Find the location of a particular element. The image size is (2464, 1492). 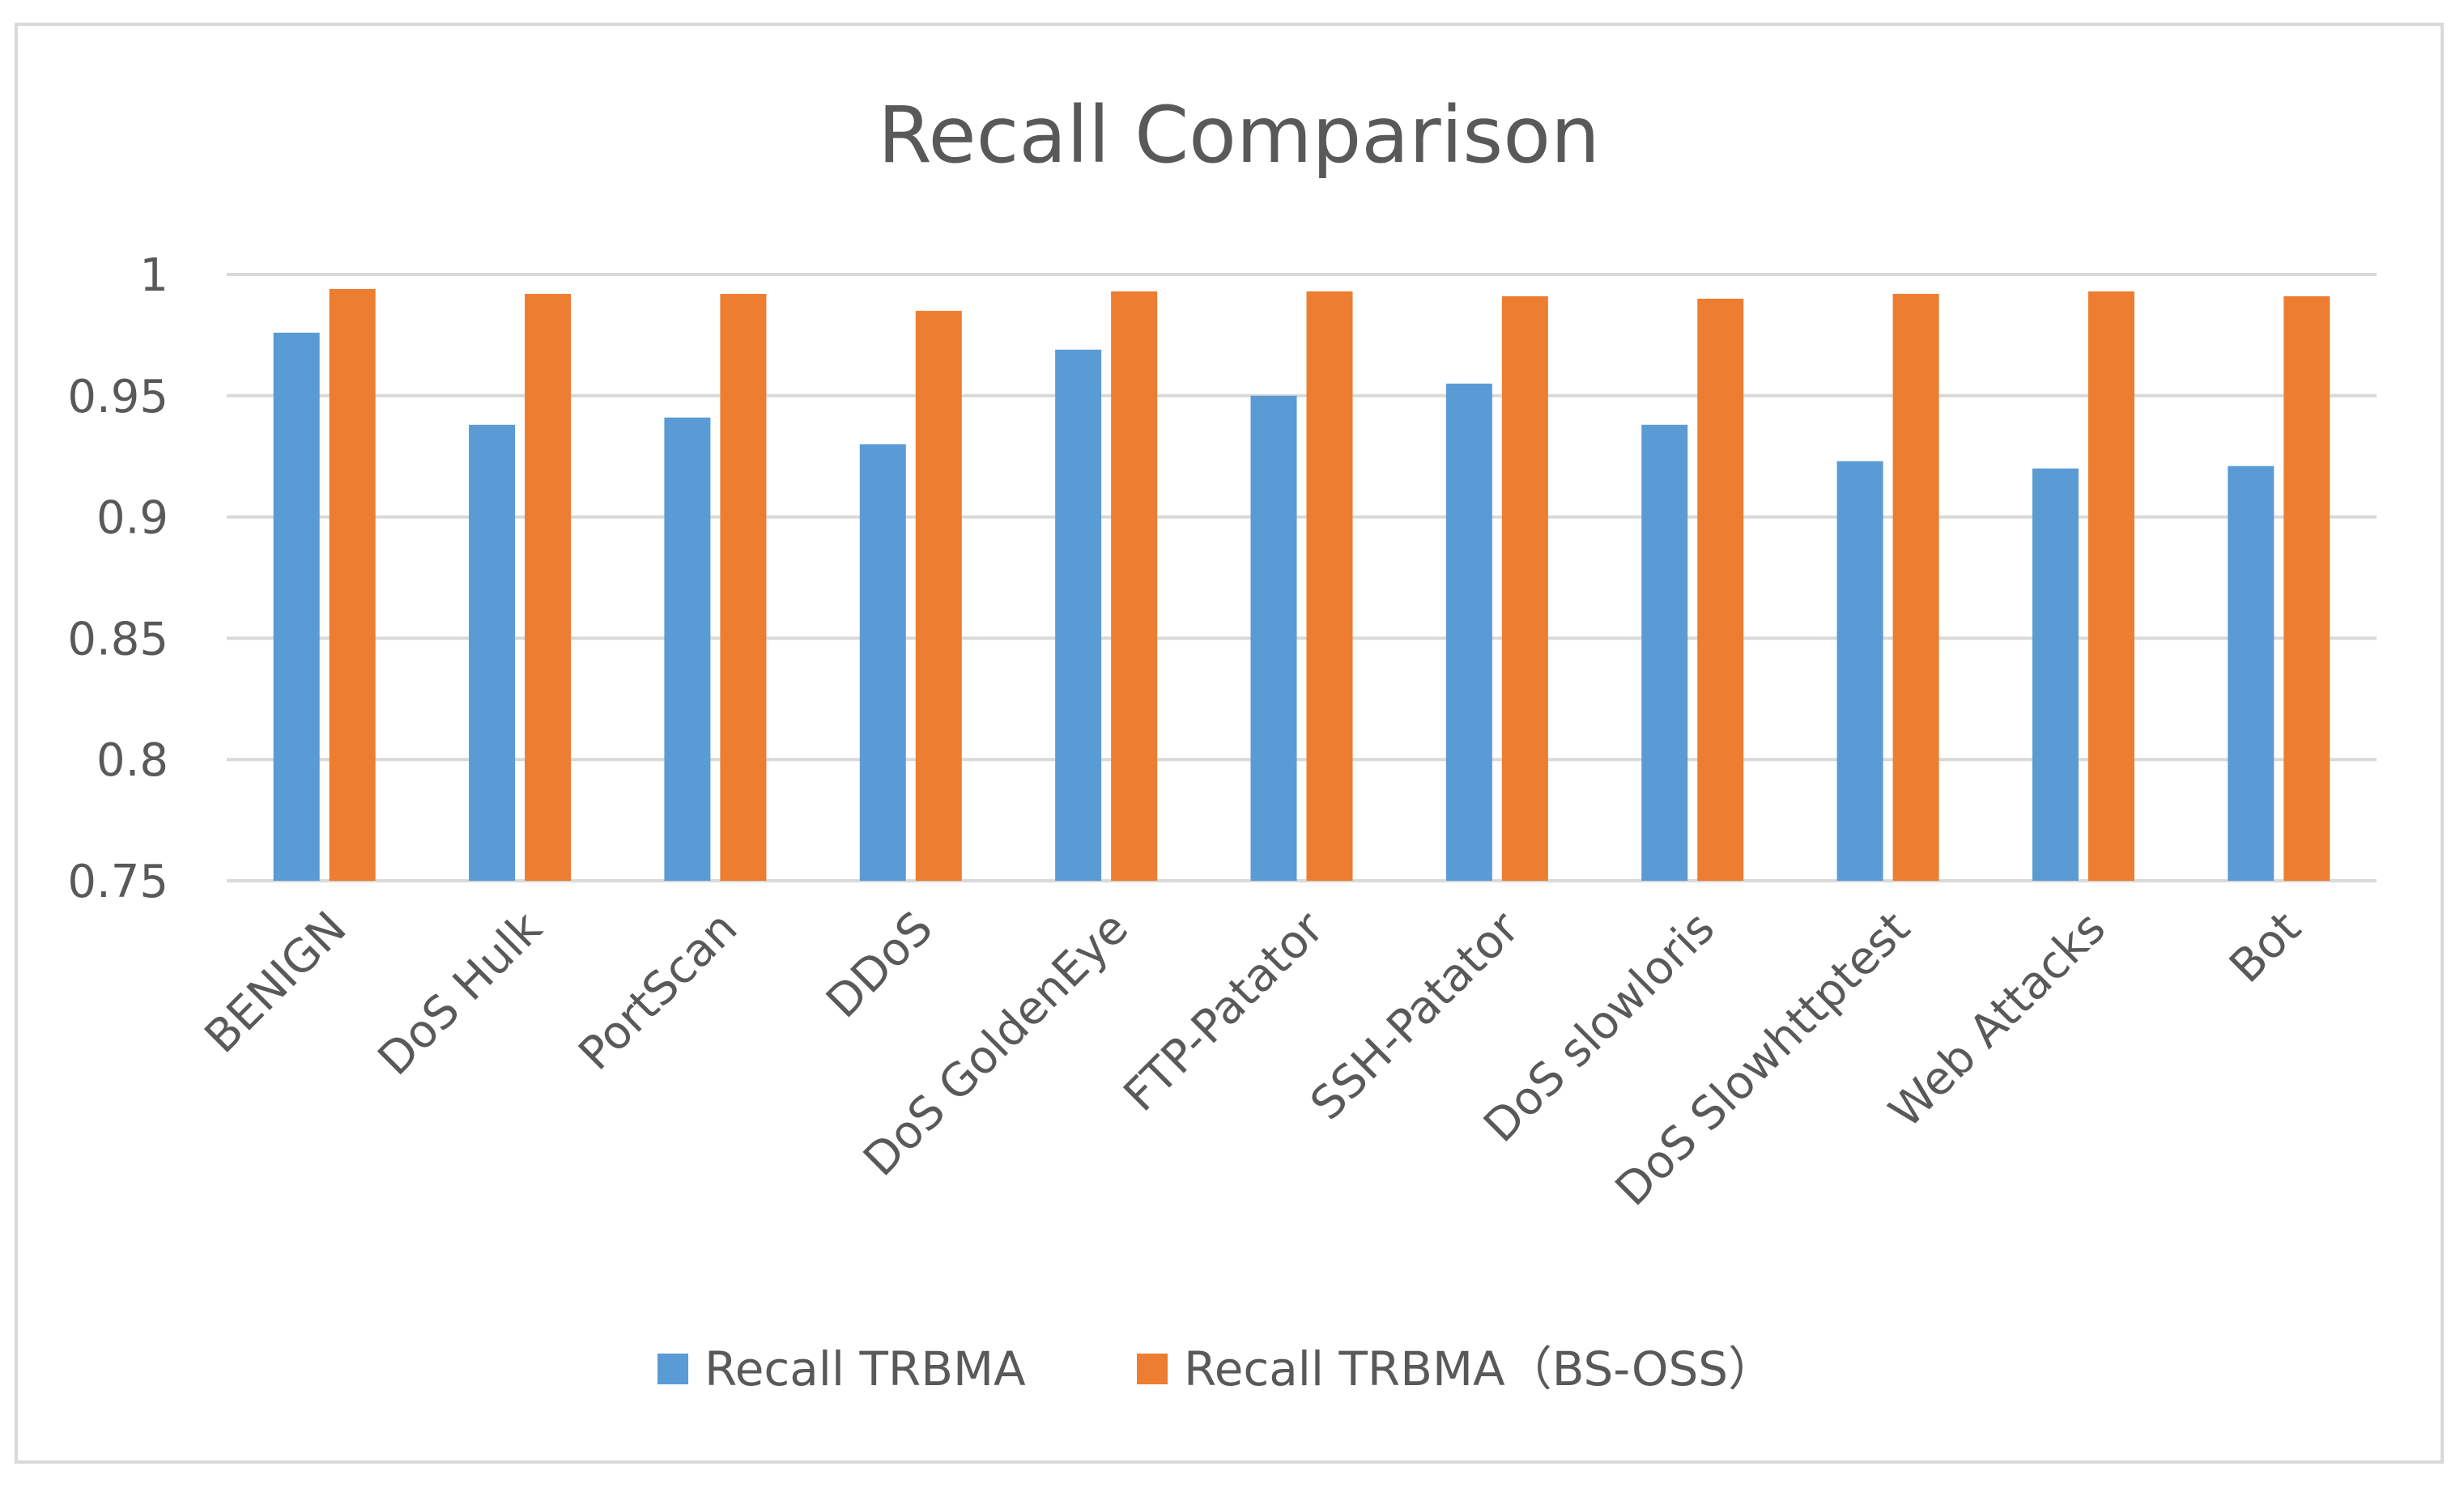

legend-label-recall-trbma: Recall TRBMA is located at coordinates (865, 1368).